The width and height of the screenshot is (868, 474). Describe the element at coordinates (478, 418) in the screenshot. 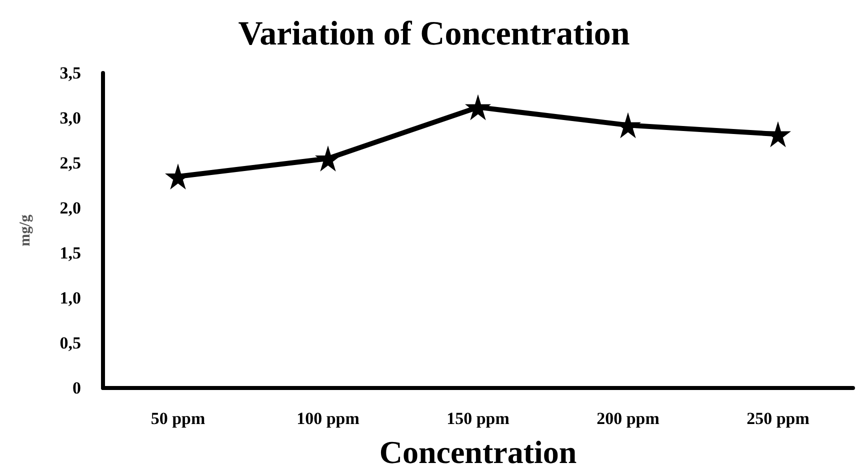

I see `x-tick-label: 150 ppm` at that location.